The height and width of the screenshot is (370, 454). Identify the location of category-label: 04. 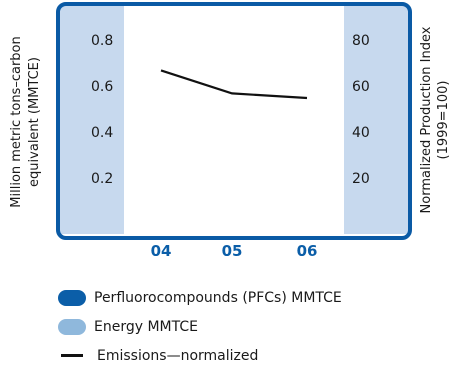
(161, 251).